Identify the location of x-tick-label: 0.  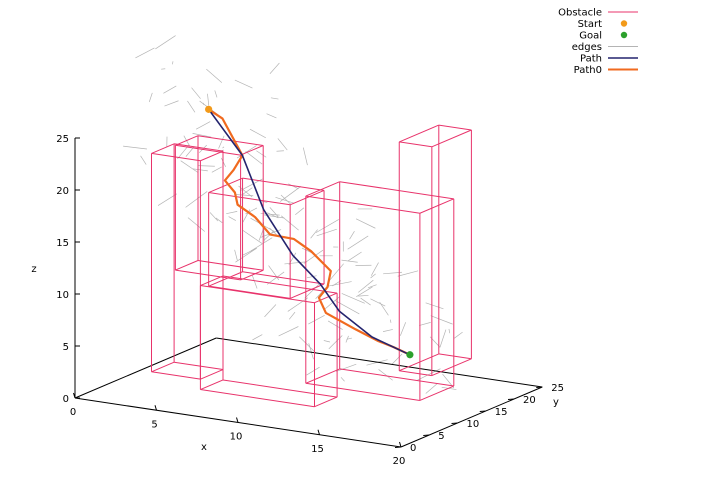
(73, 412).